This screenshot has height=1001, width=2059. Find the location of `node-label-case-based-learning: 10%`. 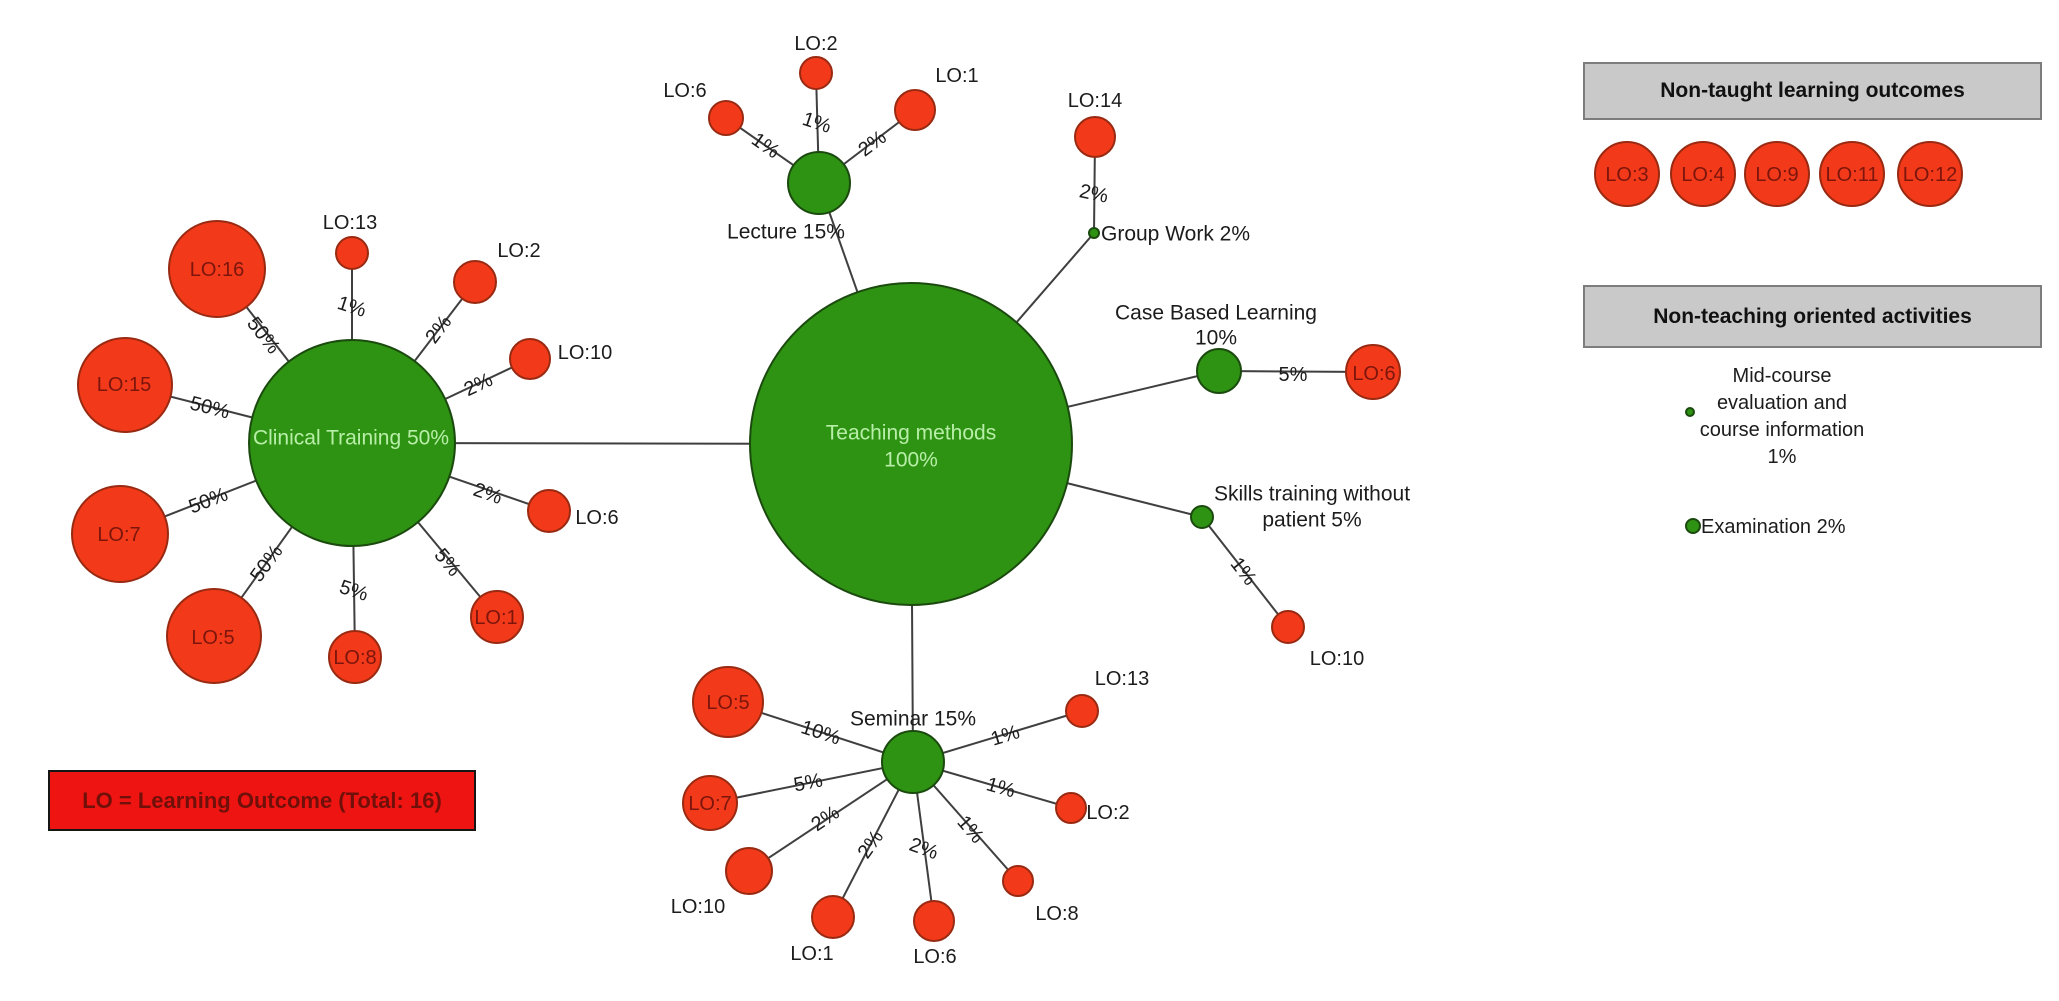

node-label-case-based-learning: 10% is located at coordinates (1216, 337).